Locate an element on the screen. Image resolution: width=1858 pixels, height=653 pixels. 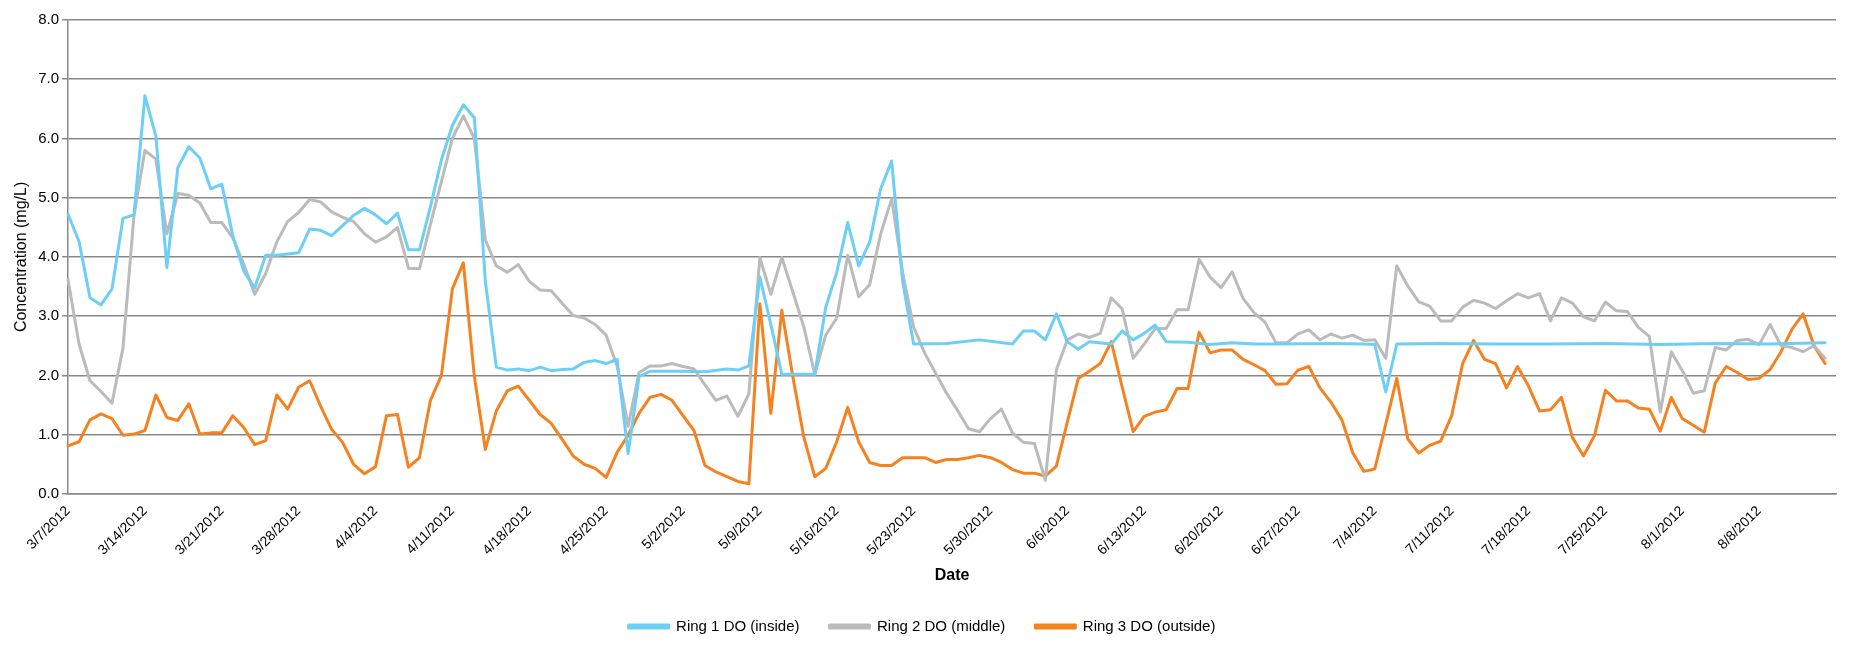
x-axis-title: Date is located at coordinates (952, 574).